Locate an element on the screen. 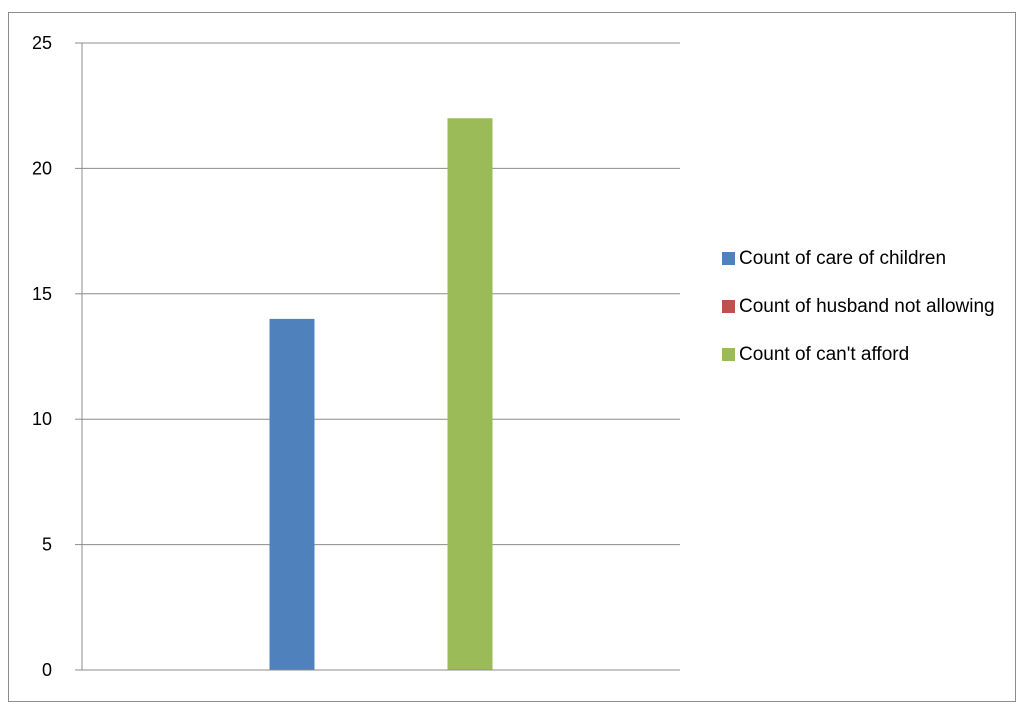  y-tick-label: 0 is located at coordinates (47, 670).